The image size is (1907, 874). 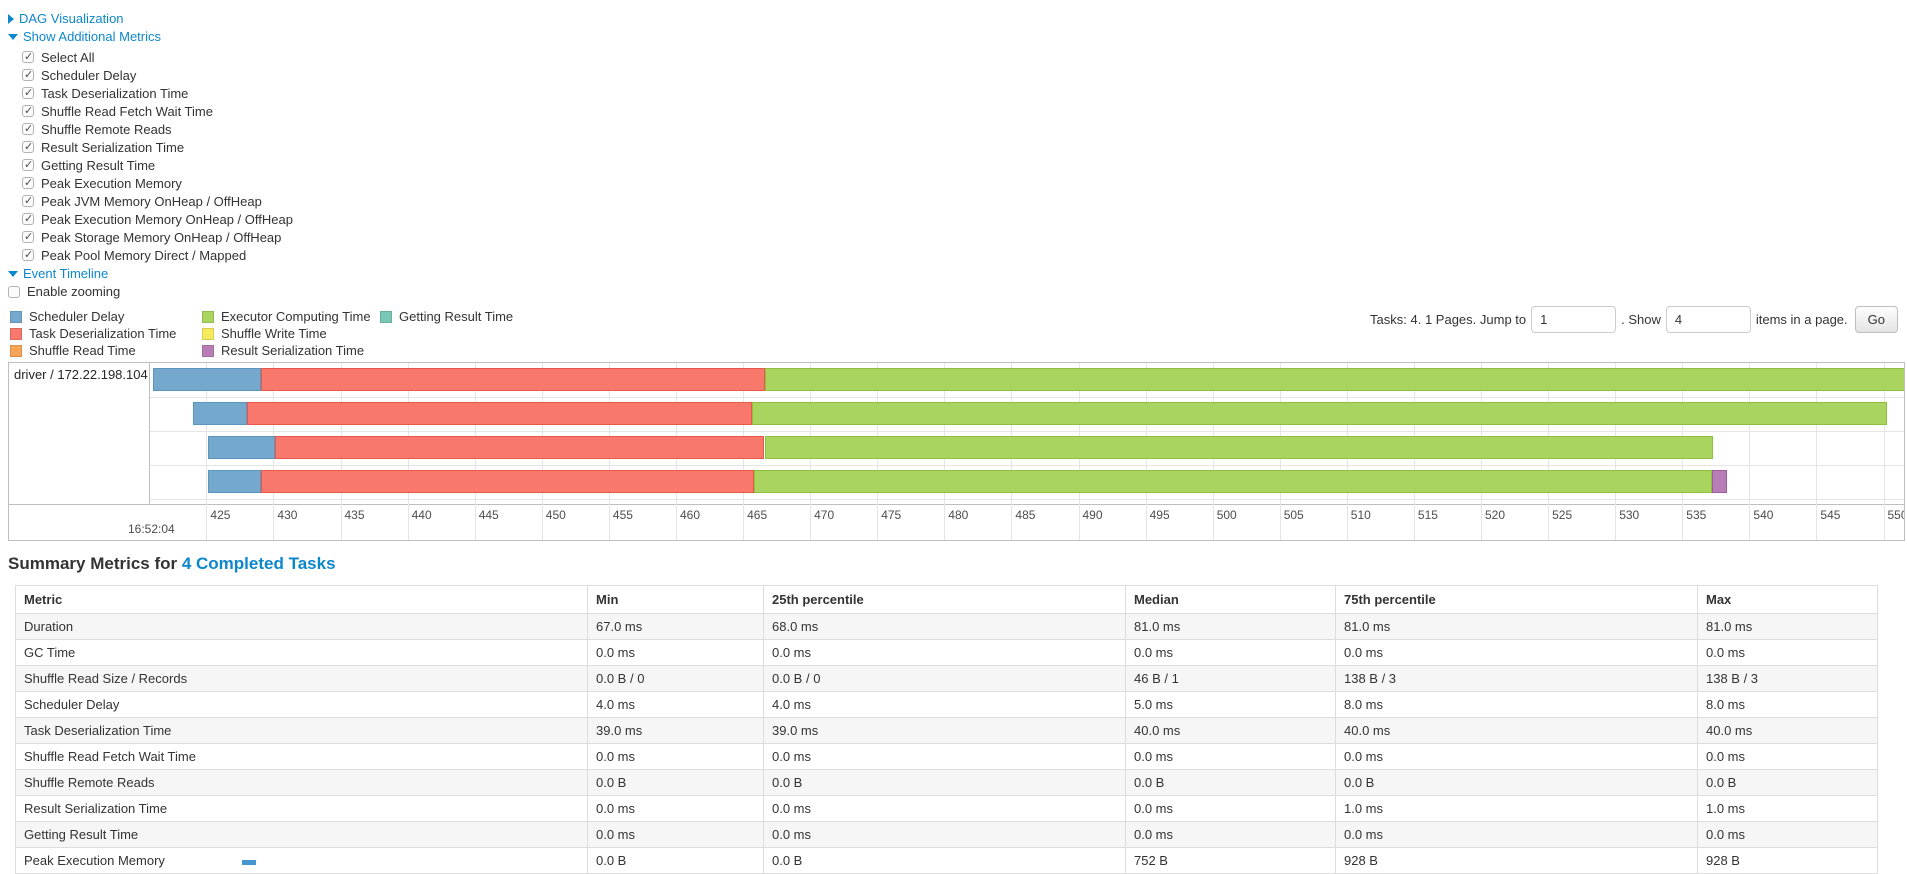 I want to click on legend-item-getting-result: Getting Result Time, so click(x=446, y=316).